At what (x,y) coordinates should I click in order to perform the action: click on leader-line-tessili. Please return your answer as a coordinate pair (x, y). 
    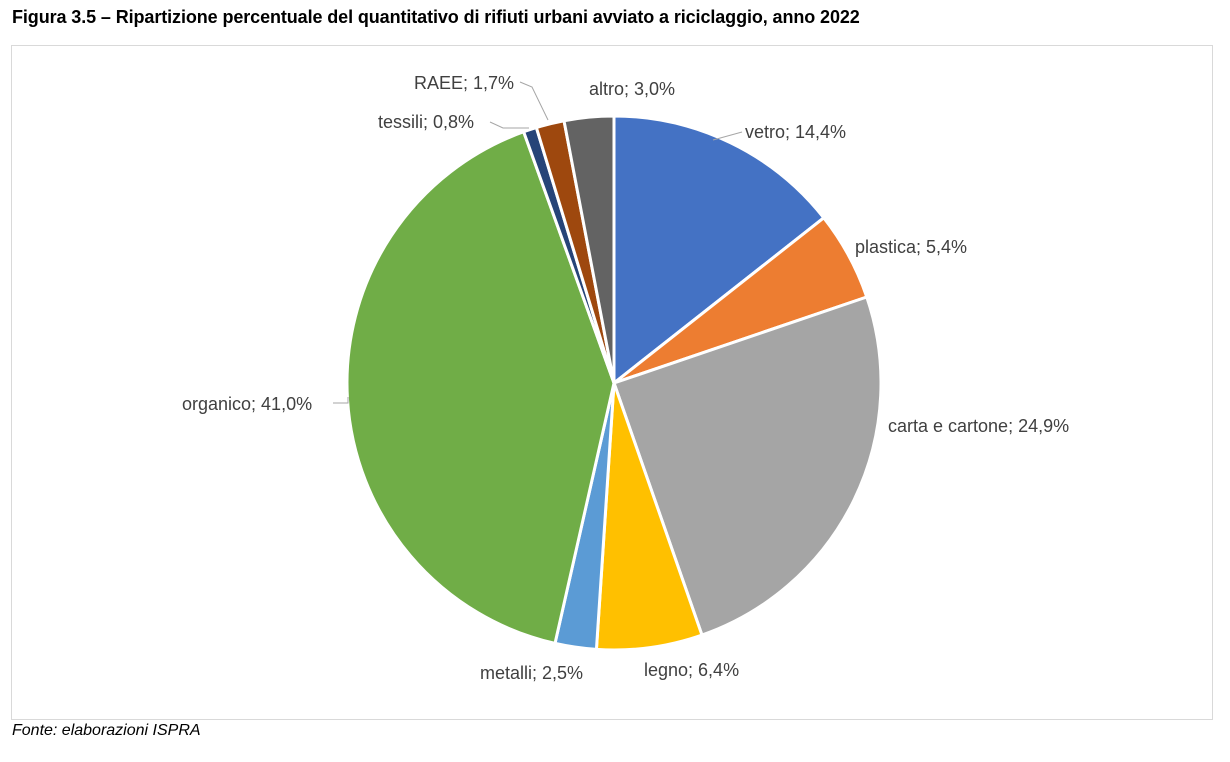
    Looking at the image, I should click on (509, 125).